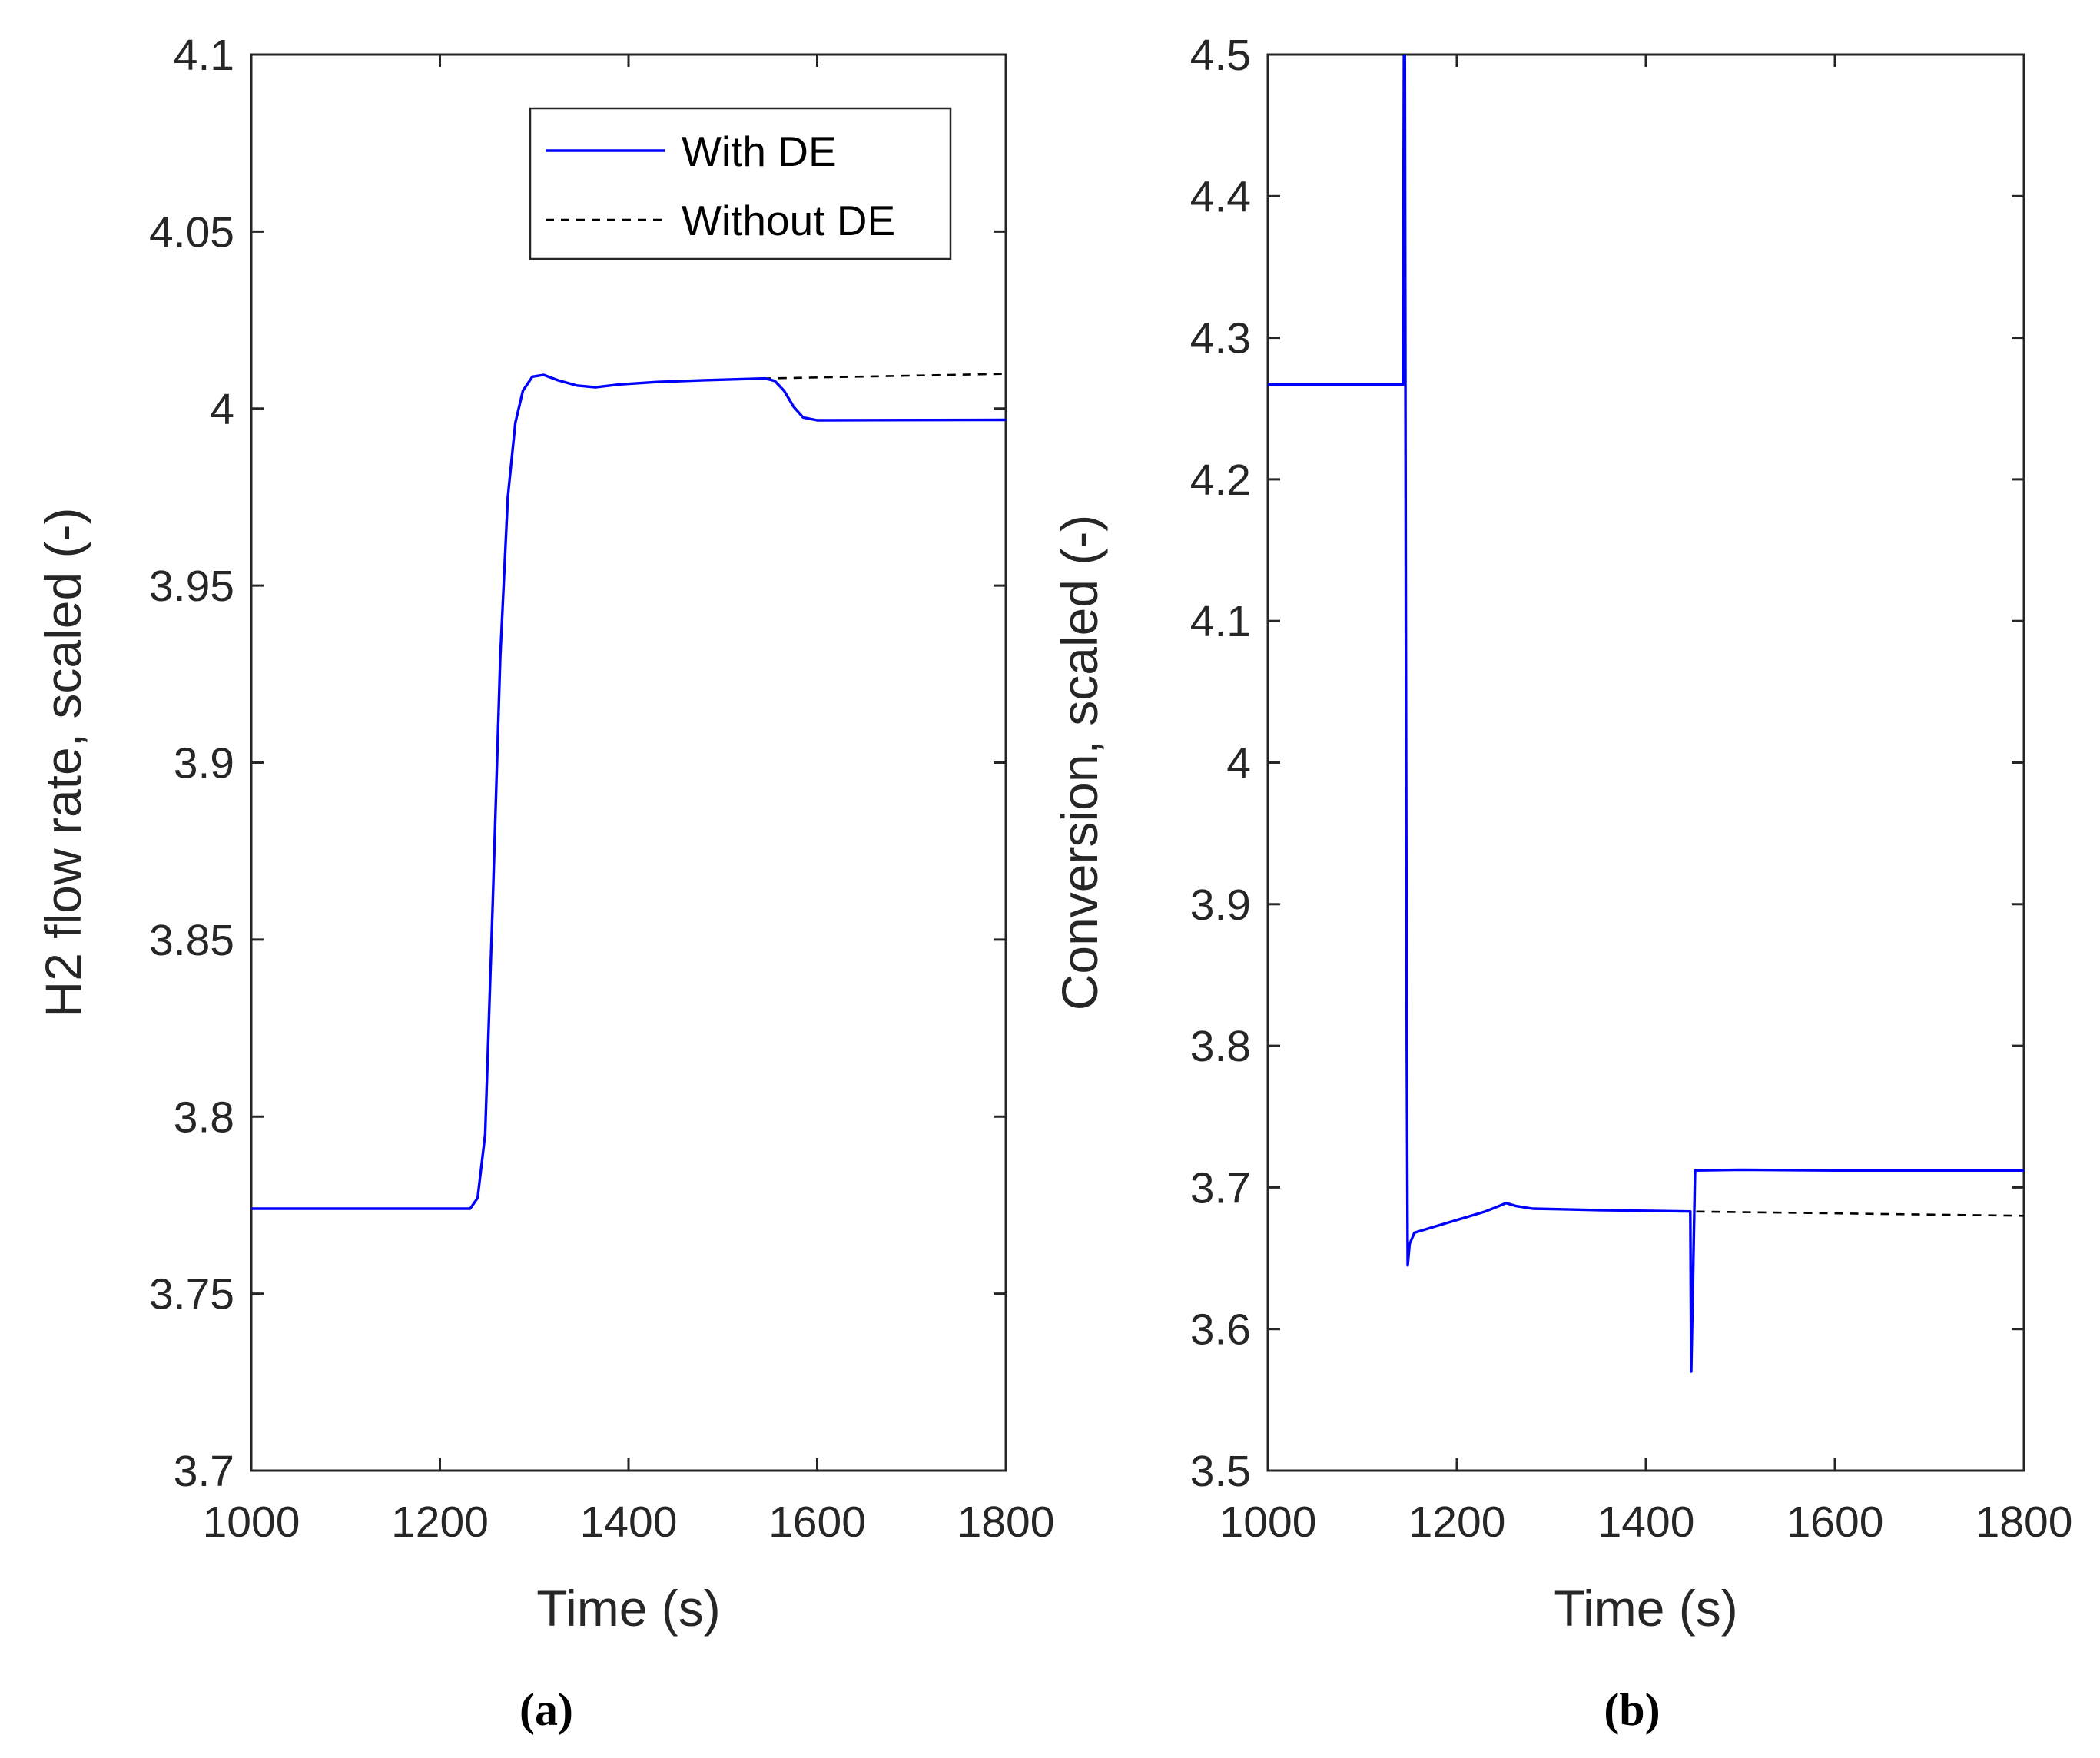  Describe the element at coordinates (1220, 1330) in the screenshot. I see `y-tick-label: 3.6` at that location.